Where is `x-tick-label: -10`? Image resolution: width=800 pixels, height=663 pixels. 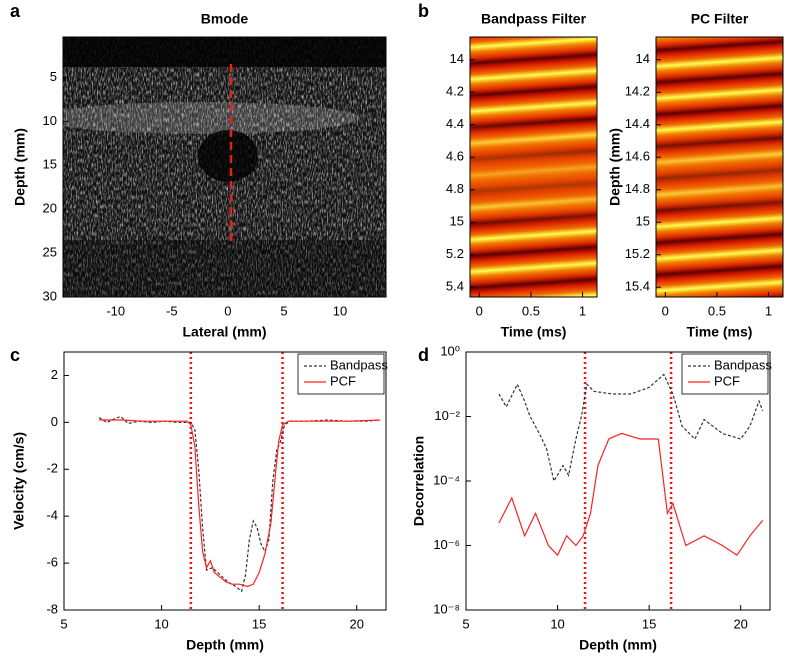
x-tick-label: -10 is located at coordinates (115, 310).